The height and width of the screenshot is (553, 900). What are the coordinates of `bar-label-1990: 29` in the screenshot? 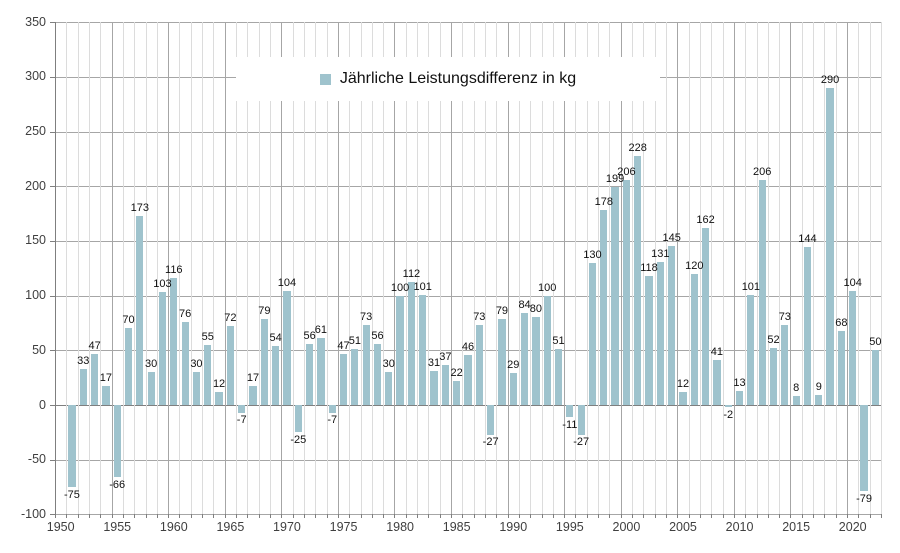 It's located at (513, 365).